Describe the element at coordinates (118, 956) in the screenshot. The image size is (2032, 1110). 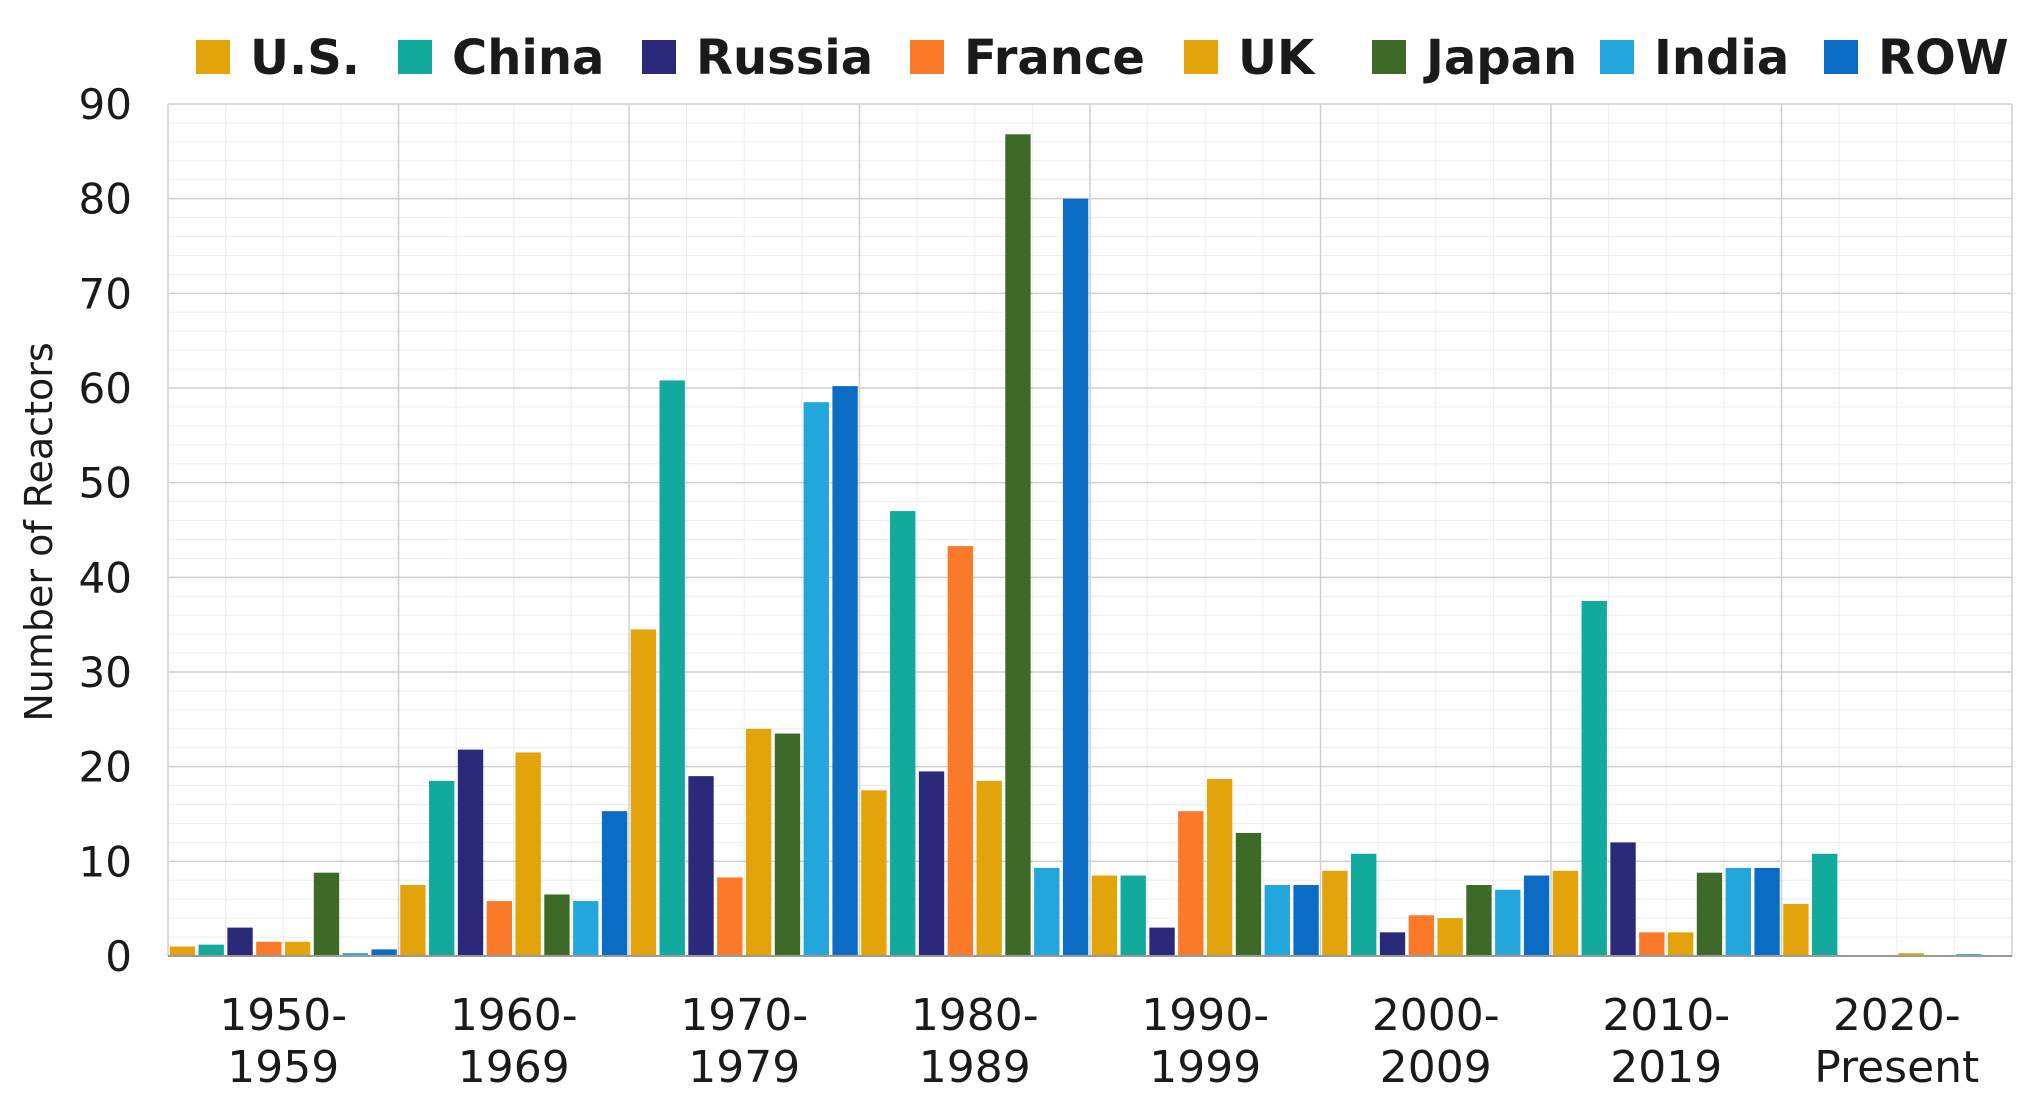
I see `y-tick-label: 0` at that location.